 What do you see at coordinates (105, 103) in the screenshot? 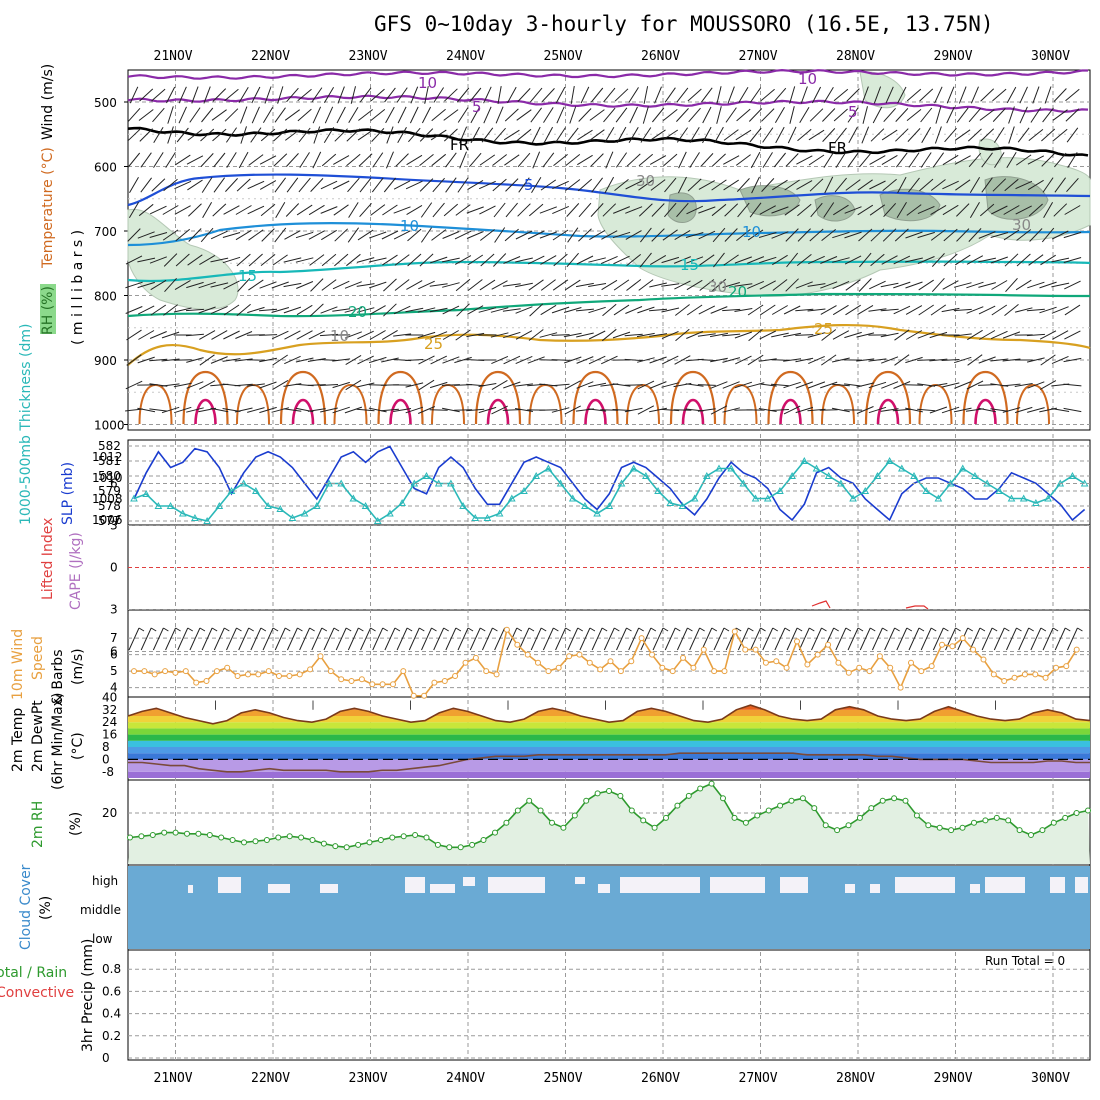
I see `pressure-tick: 500` at bounding box center [105, 103].